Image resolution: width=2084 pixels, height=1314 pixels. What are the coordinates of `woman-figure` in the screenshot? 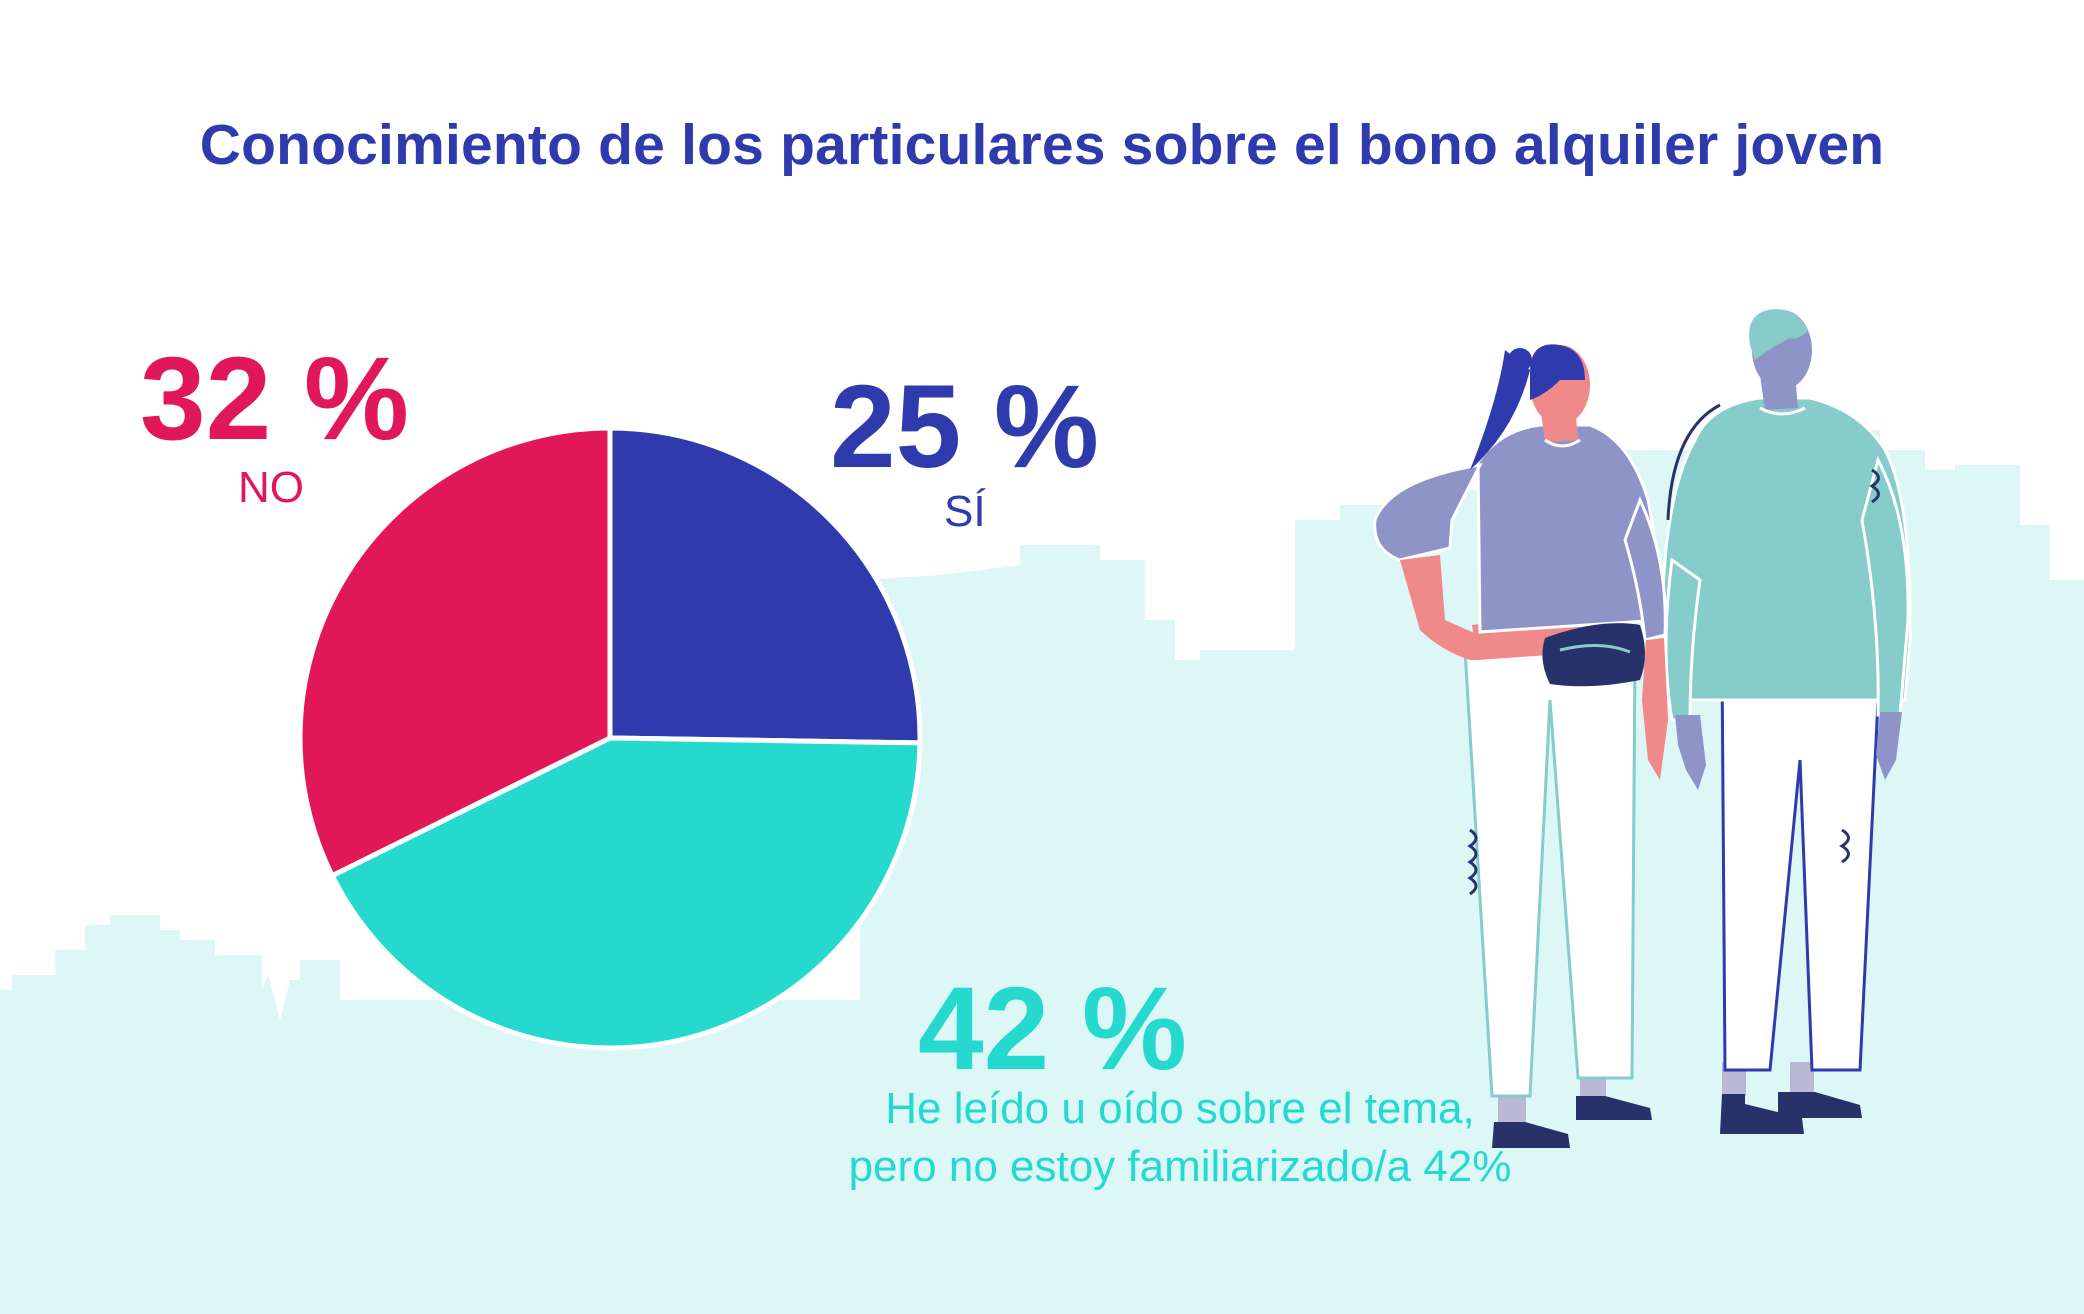 It's located at (1520, 746).